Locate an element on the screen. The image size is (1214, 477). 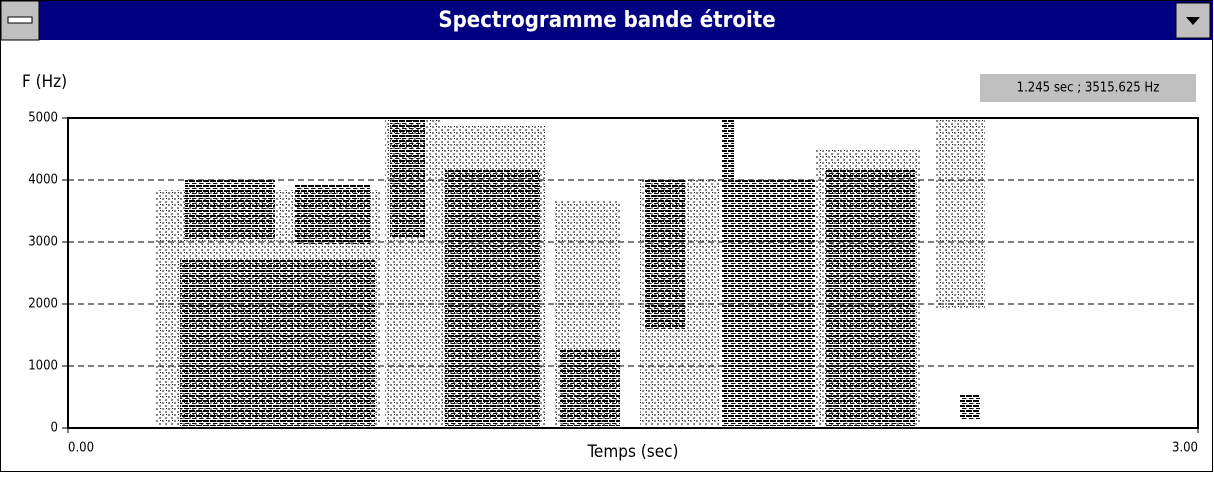
x-axis-label: Temps (sec) is located at coordinates (632, 452).